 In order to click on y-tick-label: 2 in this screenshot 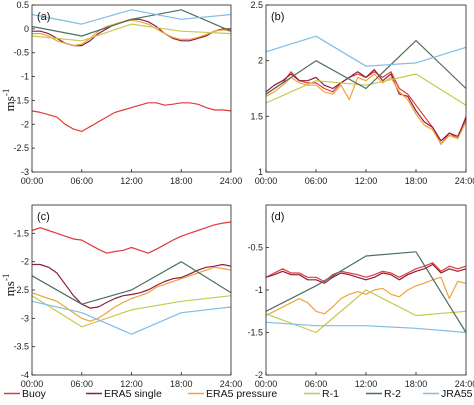, I will do `click(260, 61)`.